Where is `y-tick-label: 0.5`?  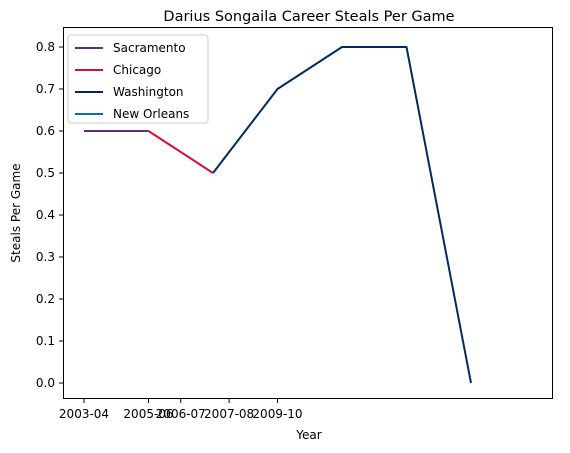
y-tick-label: 0.5 is located at coordinates (45, 173).